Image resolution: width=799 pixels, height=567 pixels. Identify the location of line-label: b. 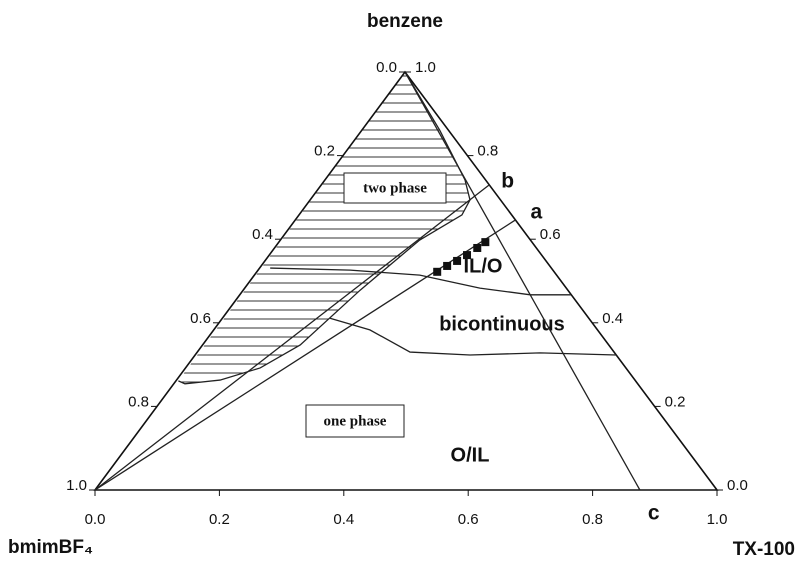
(507, 180).